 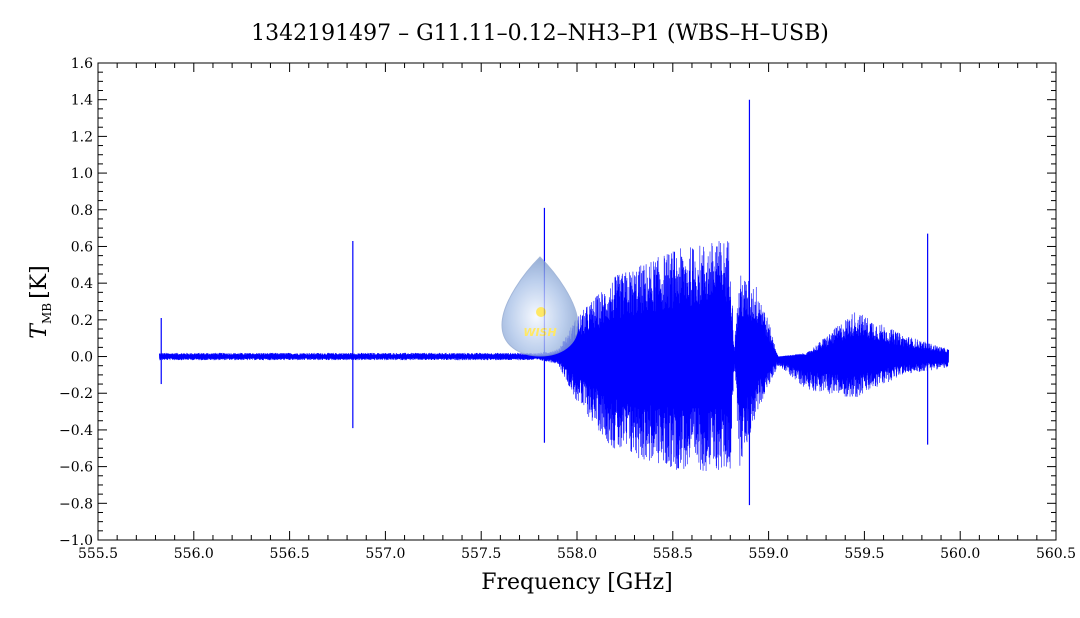 What do you see at coordinates (76, 504) in the screenshot?
I see `y-tick-label: −0.8` at bounding box center [76, 504].